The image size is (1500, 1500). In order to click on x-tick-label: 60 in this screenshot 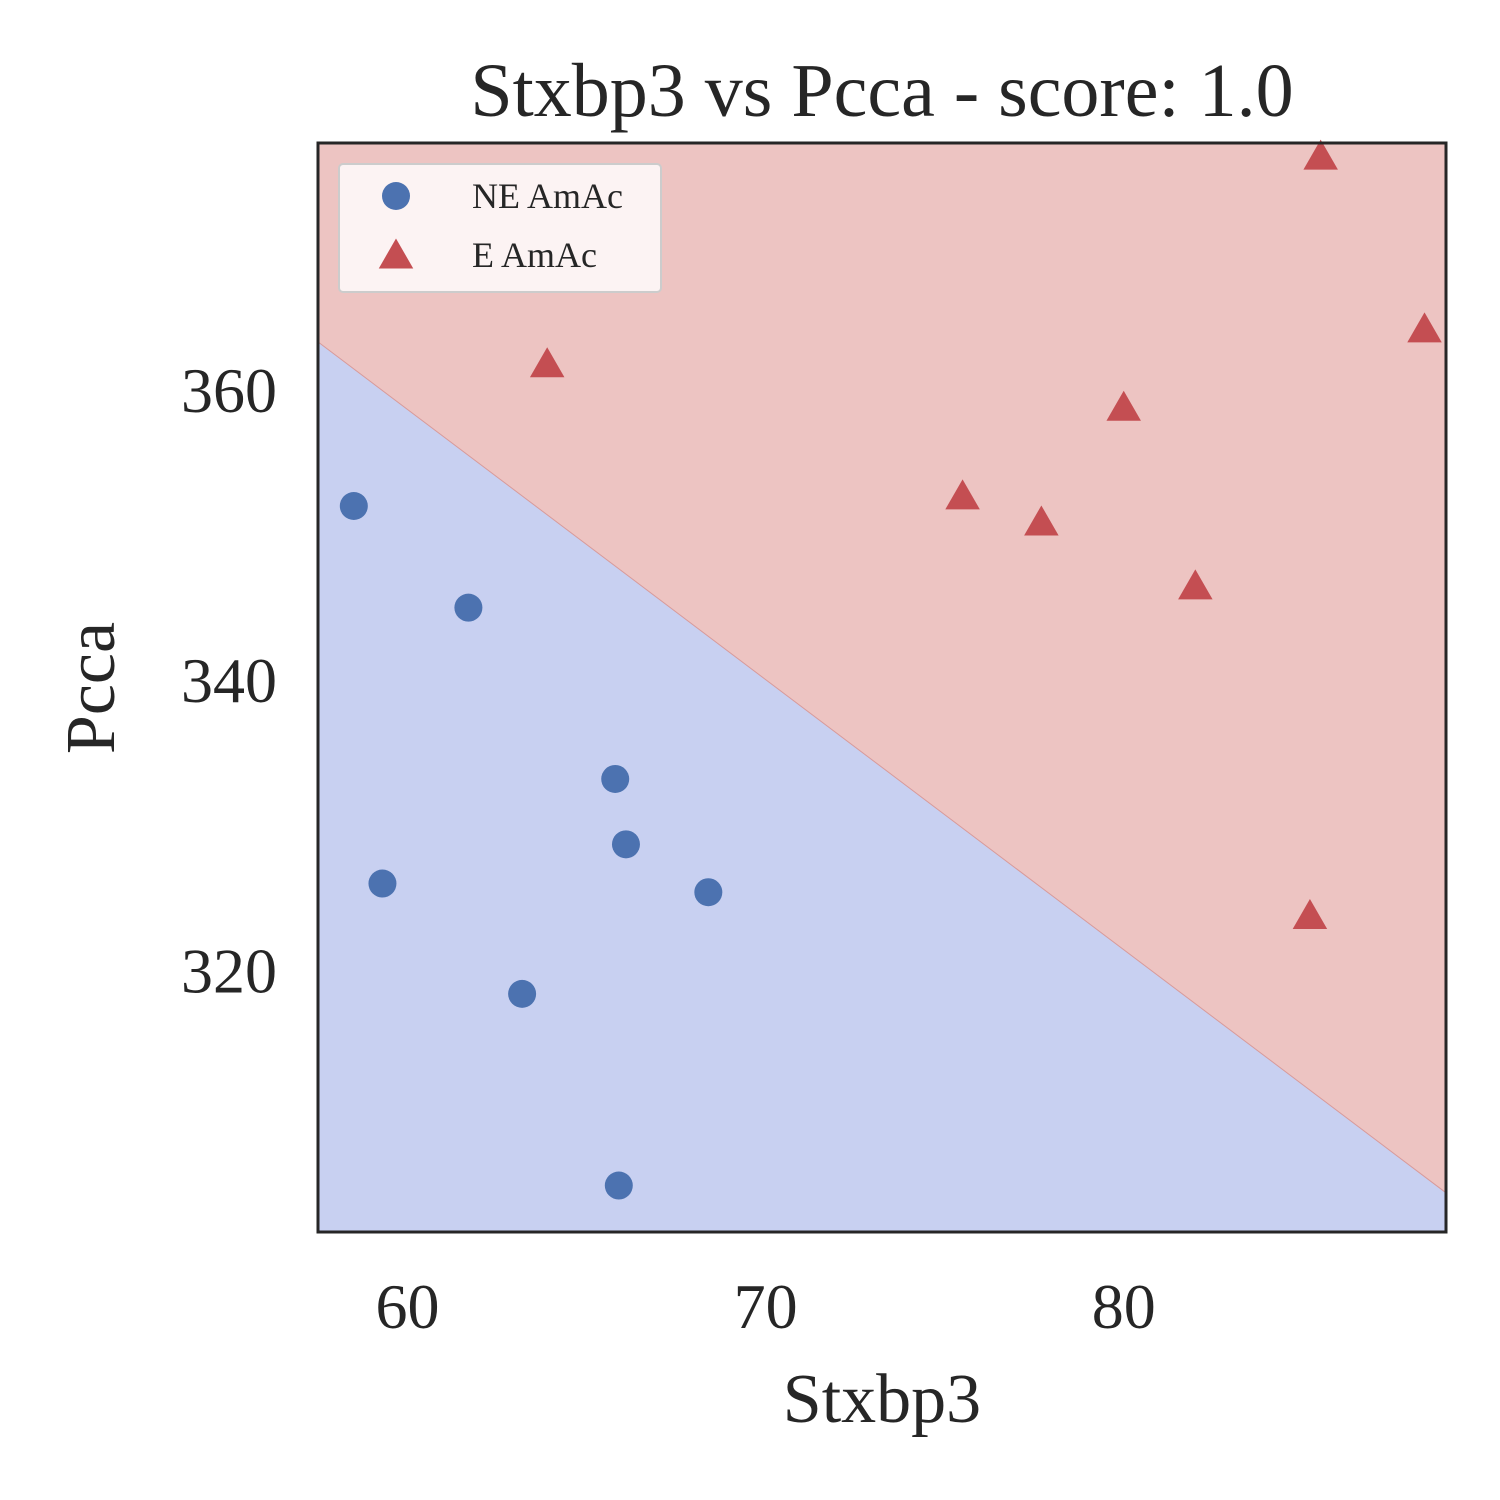, I will do `click(408, 1306)`.